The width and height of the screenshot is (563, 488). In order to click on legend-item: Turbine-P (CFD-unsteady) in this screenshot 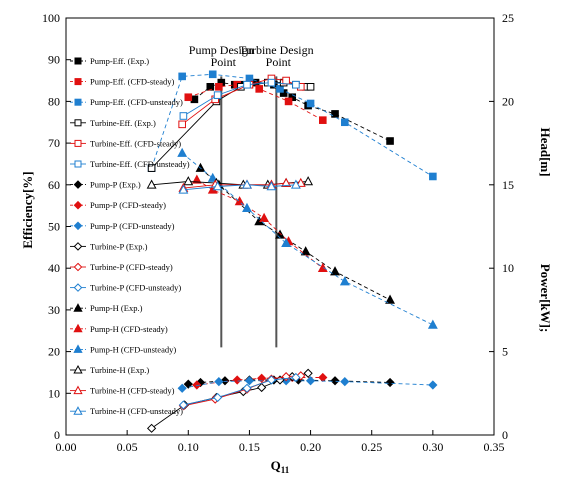, I will do `click(125, 288)`.